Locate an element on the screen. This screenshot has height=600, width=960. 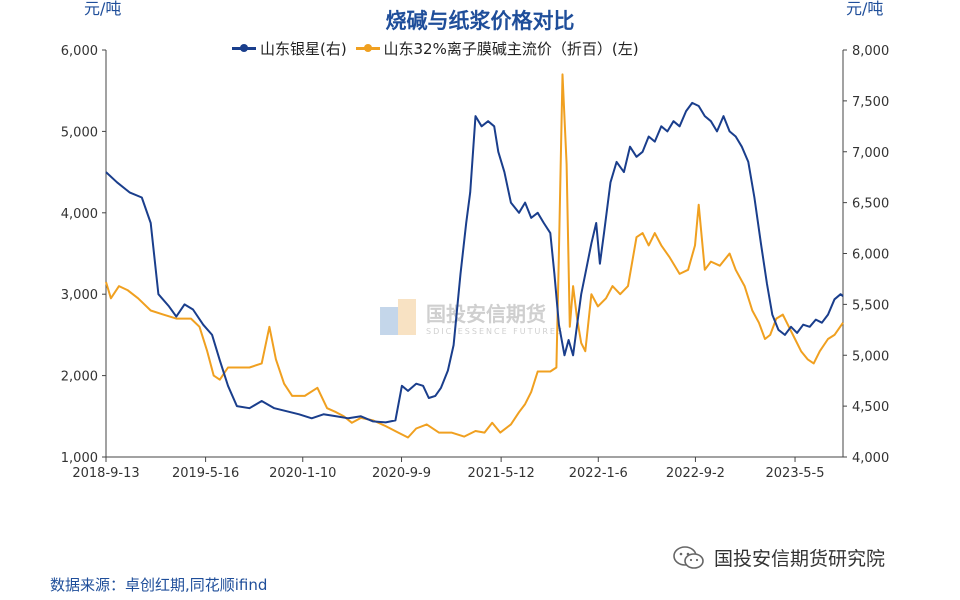
watermark-logo is located at coordinates (398, 317).